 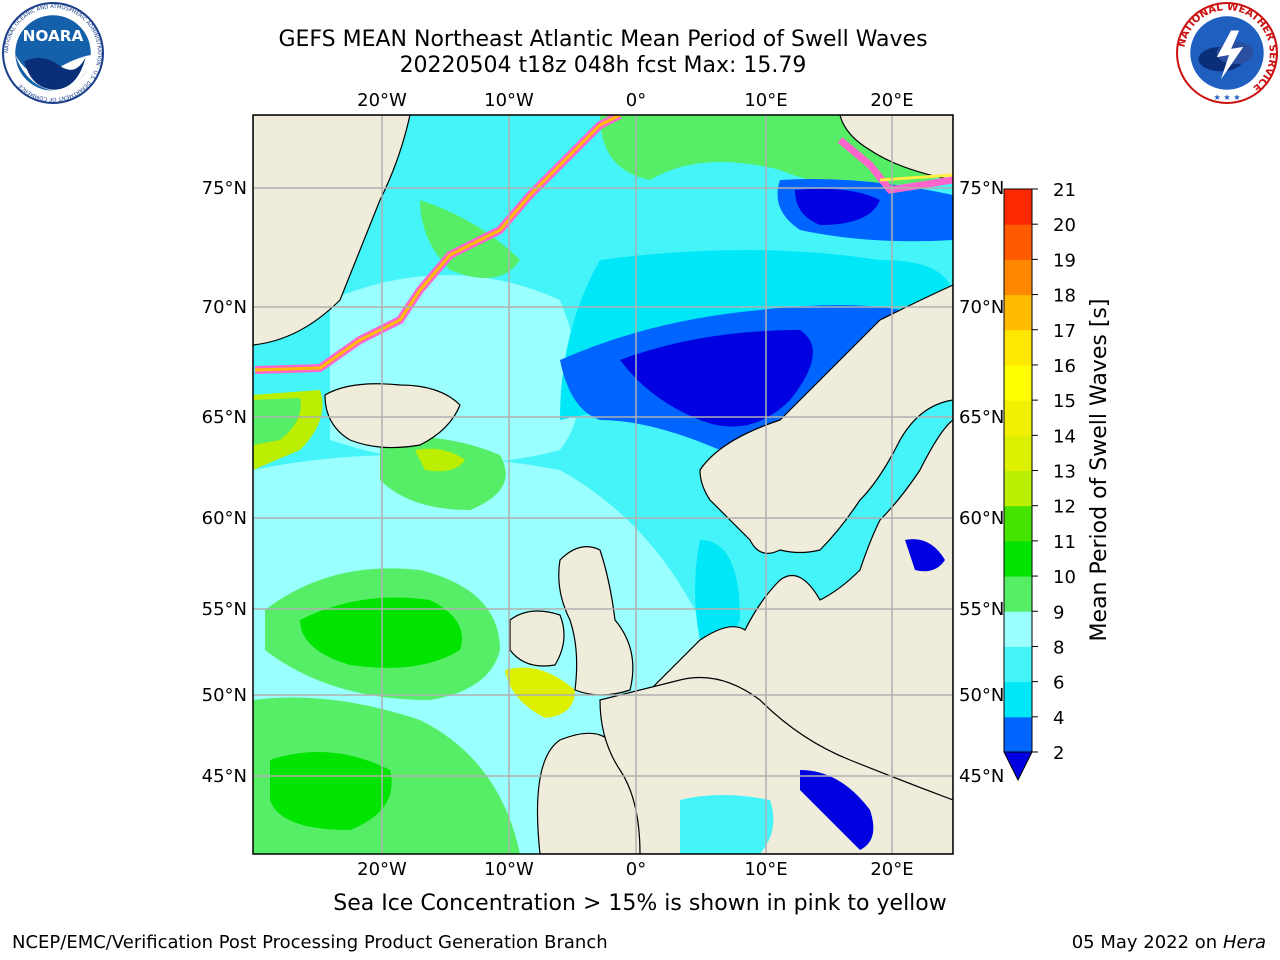 I want to click on chart-subtitle: 20220504 t18z 048h fcst Max: 15.79, so click(x=603, y=65).